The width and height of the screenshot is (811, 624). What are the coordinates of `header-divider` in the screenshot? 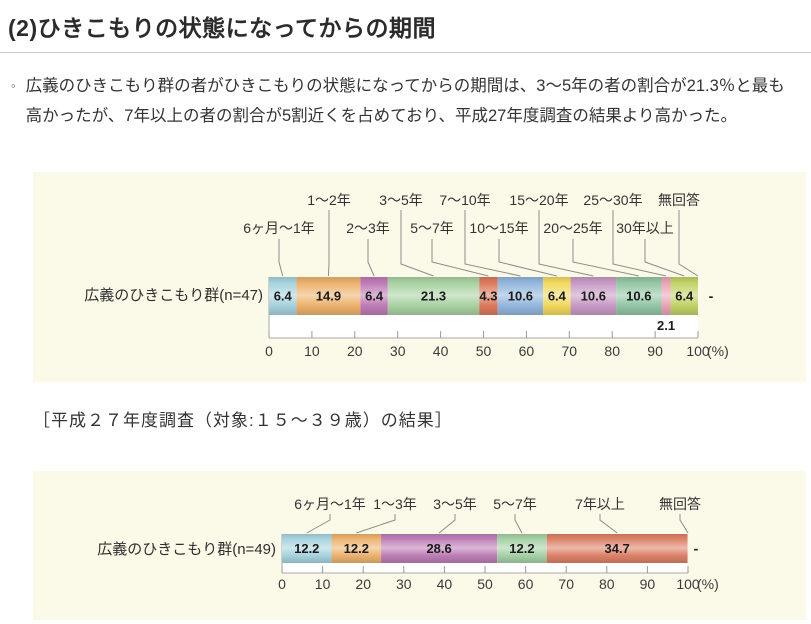 It's located at (405, 52).